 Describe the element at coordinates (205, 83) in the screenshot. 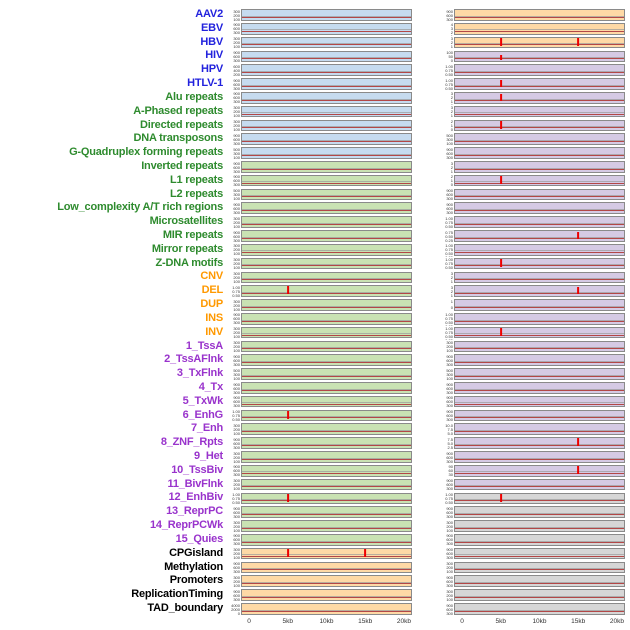

I see `row-label: HTLV-1` at that location.